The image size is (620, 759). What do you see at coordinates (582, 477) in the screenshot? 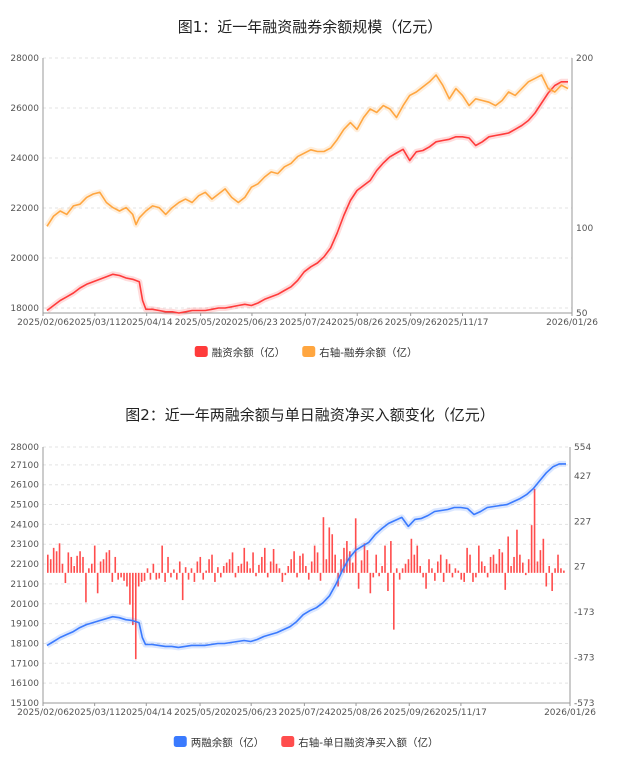
I see `y2-tick-label: 427` at bounding box center [582, 477].